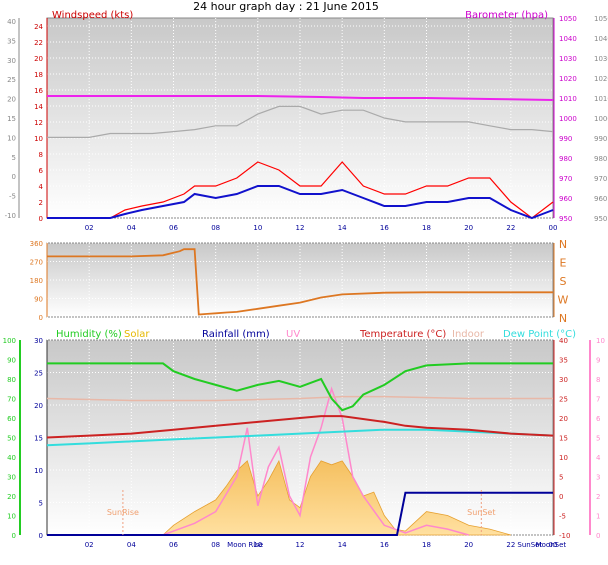  I want to click on wind-average-line, so click(300, 202).